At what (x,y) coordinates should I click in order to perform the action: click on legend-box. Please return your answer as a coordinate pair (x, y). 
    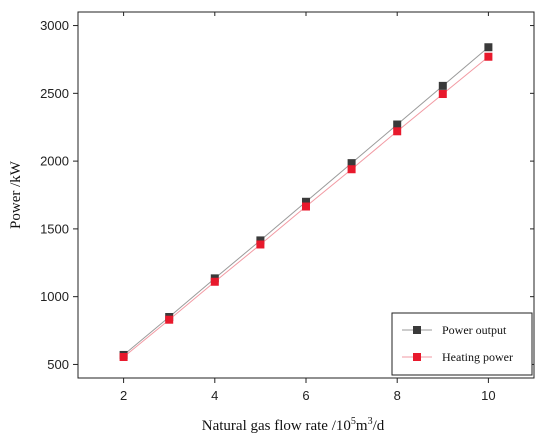
    Looking at the image, I should click on (462, 344).